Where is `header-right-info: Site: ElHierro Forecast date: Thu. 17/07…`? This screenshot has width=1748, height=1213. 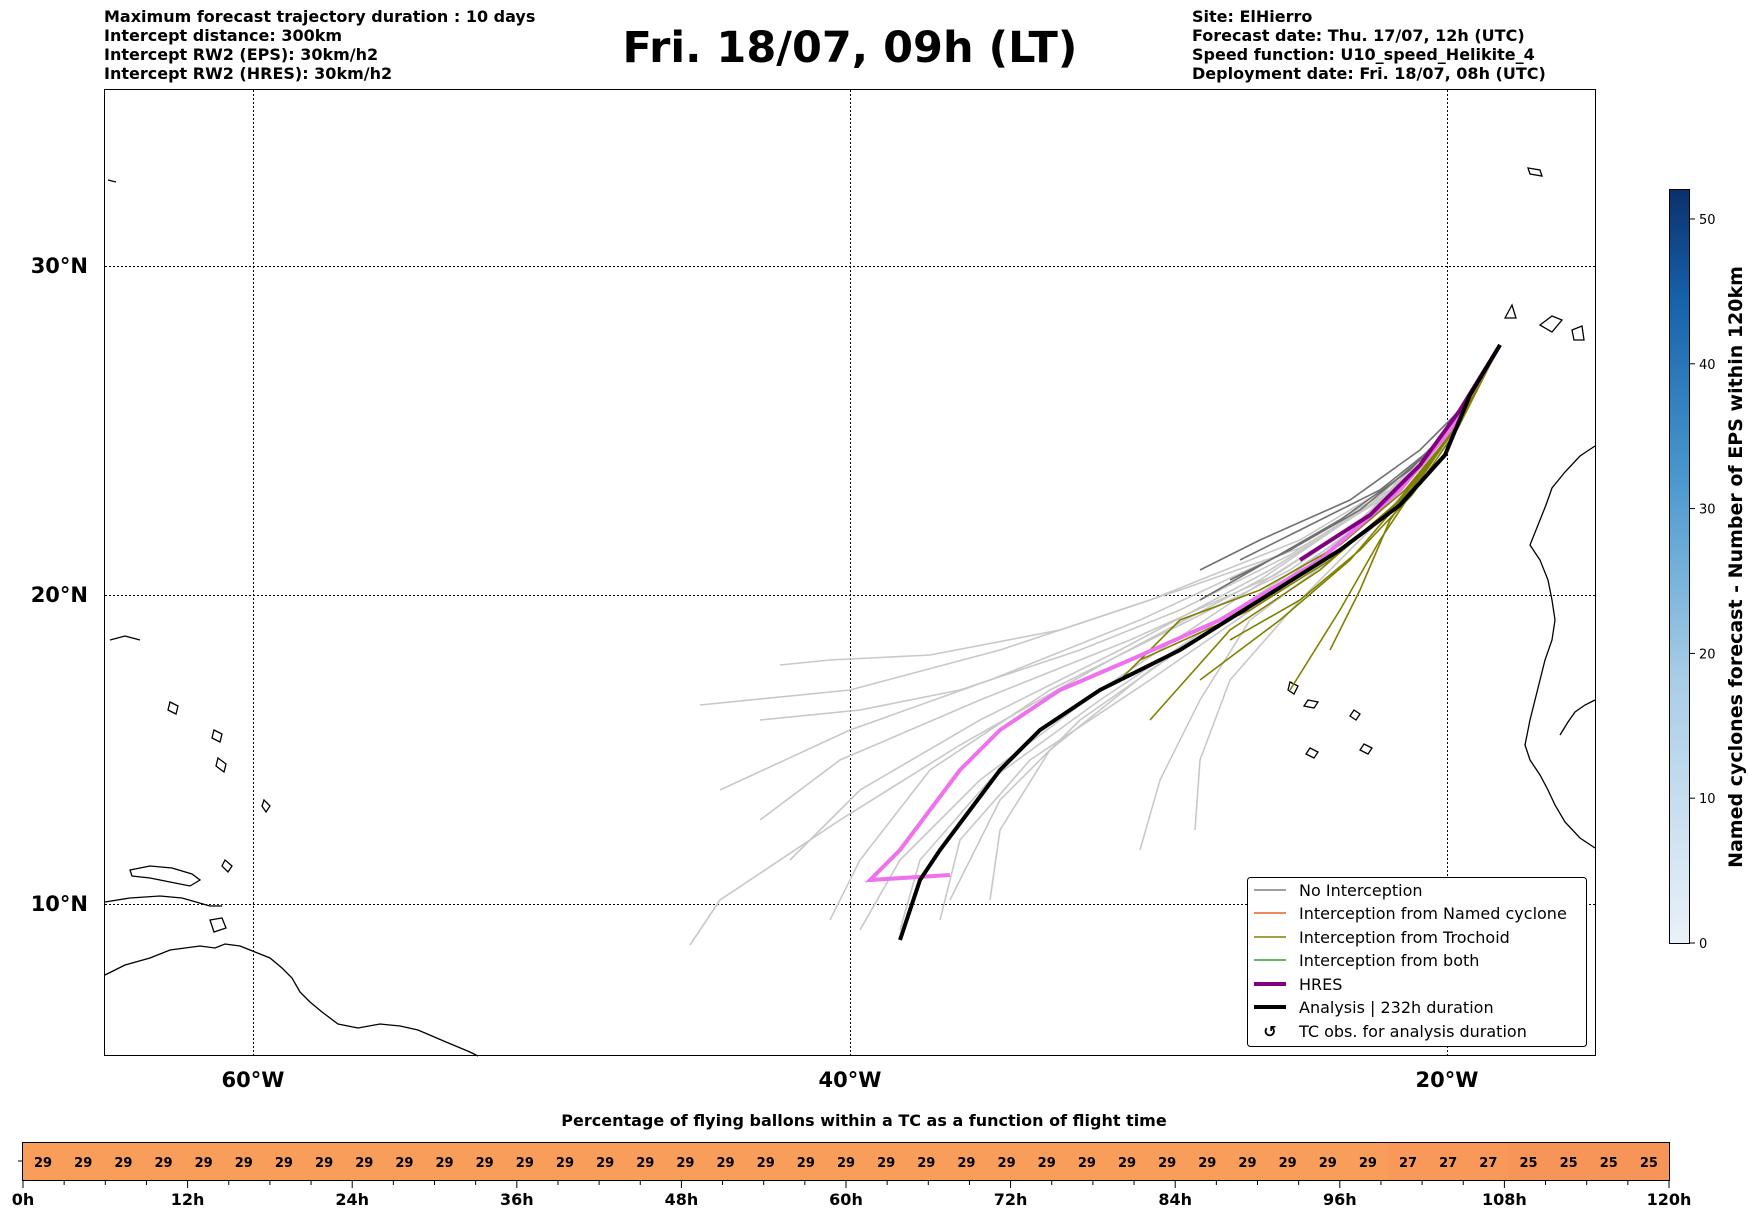
header-right-info: Site: ElHierro Forecast date: Thu. 17/07… is located at coordinates (1369, 45).